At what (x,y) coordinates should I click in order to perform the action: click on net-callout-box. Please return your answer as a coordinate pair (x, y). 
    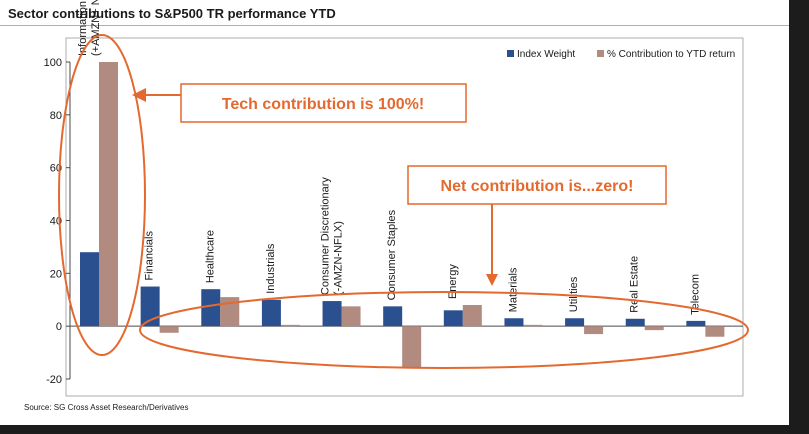
    Looking at the image, I should click on (537, 185).